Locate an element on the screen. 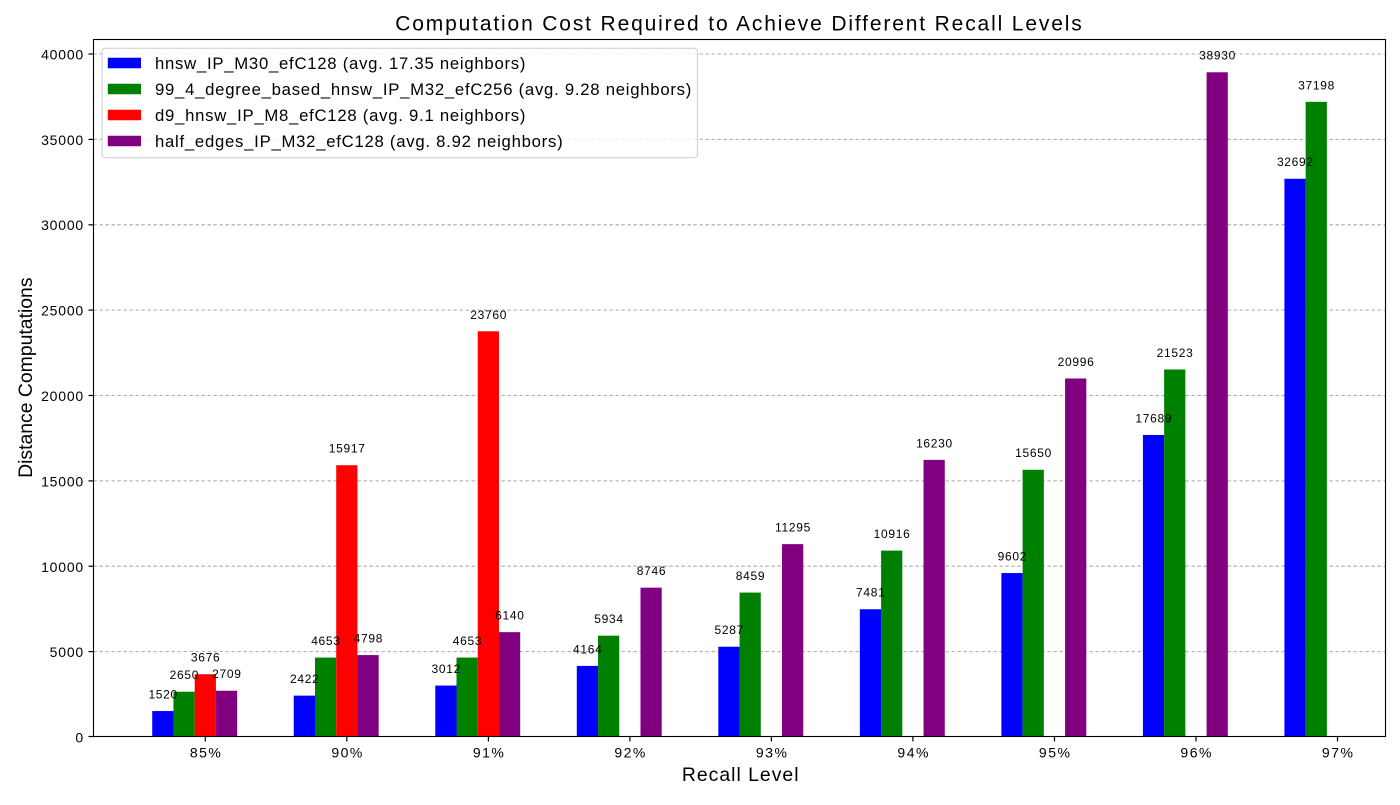  svg-text: 11295 is located at coordinates (793, 528).